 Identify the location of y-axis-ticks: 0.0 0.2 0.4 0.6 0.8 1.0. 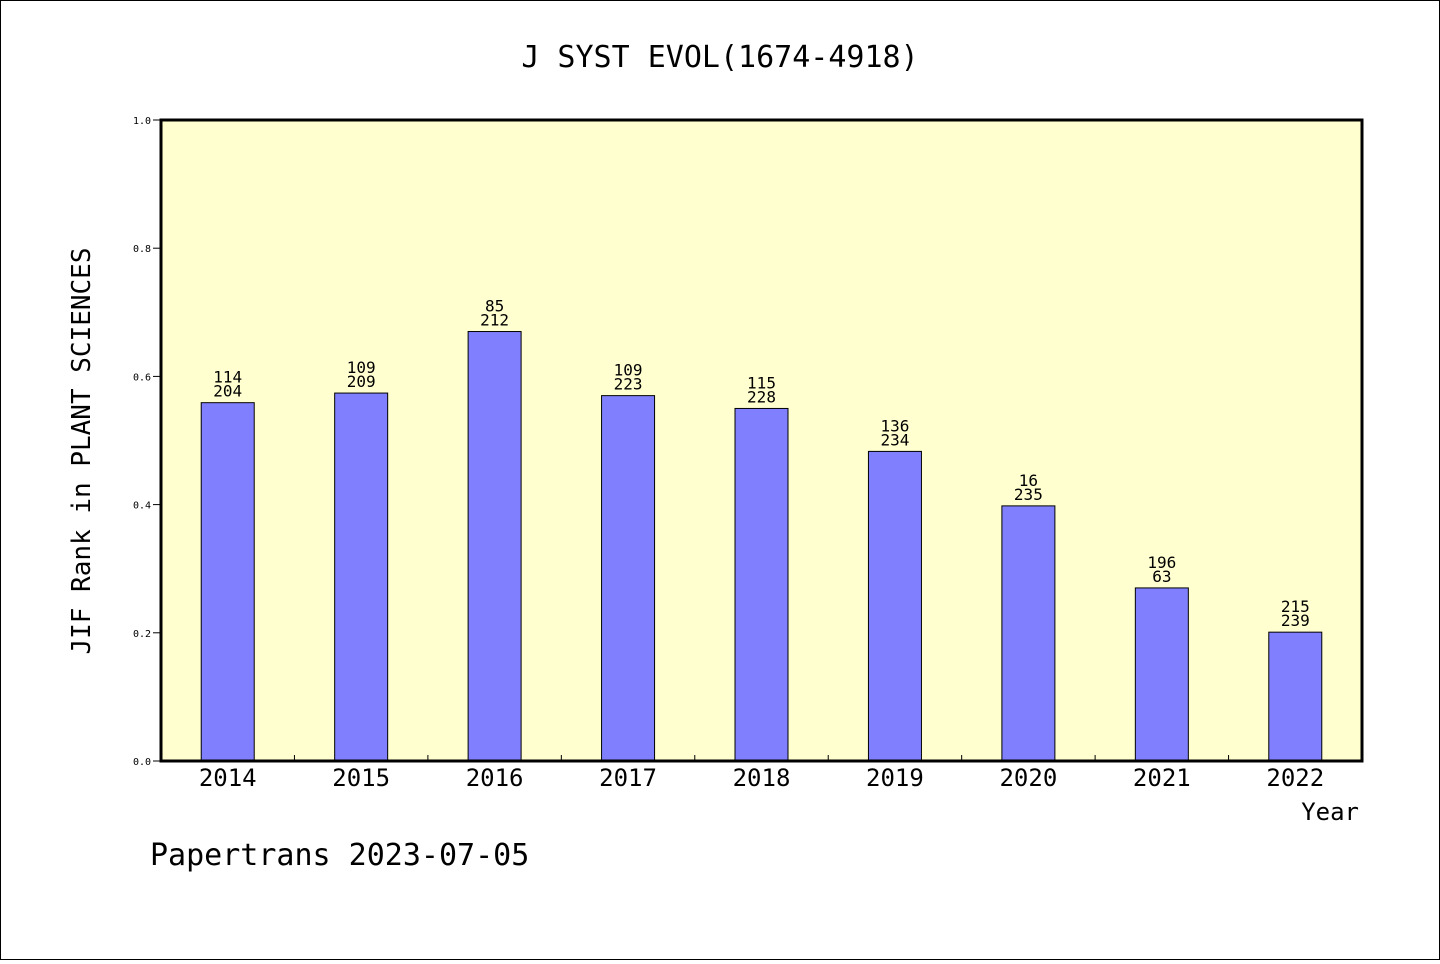
(147, 442).